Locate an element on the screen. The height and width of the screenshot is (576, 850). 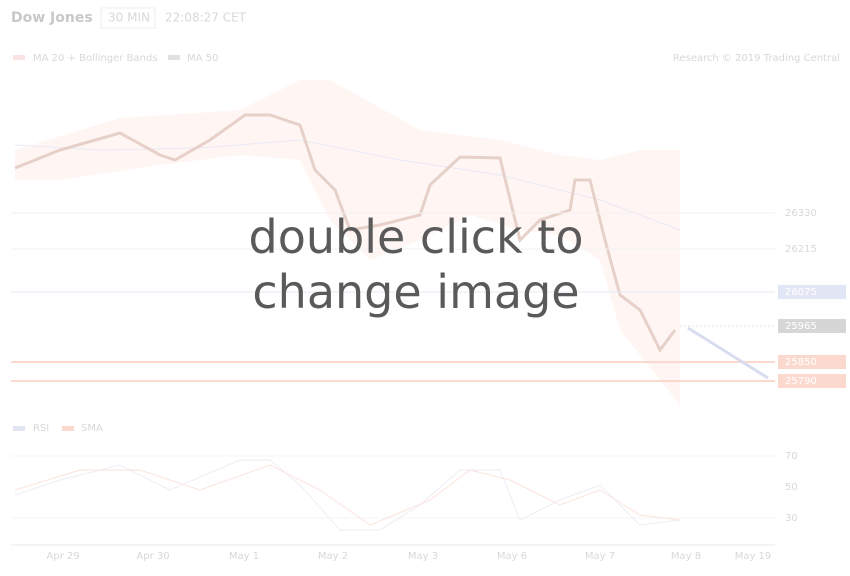
price-level: 26330 is located at coordinates (801, 213).